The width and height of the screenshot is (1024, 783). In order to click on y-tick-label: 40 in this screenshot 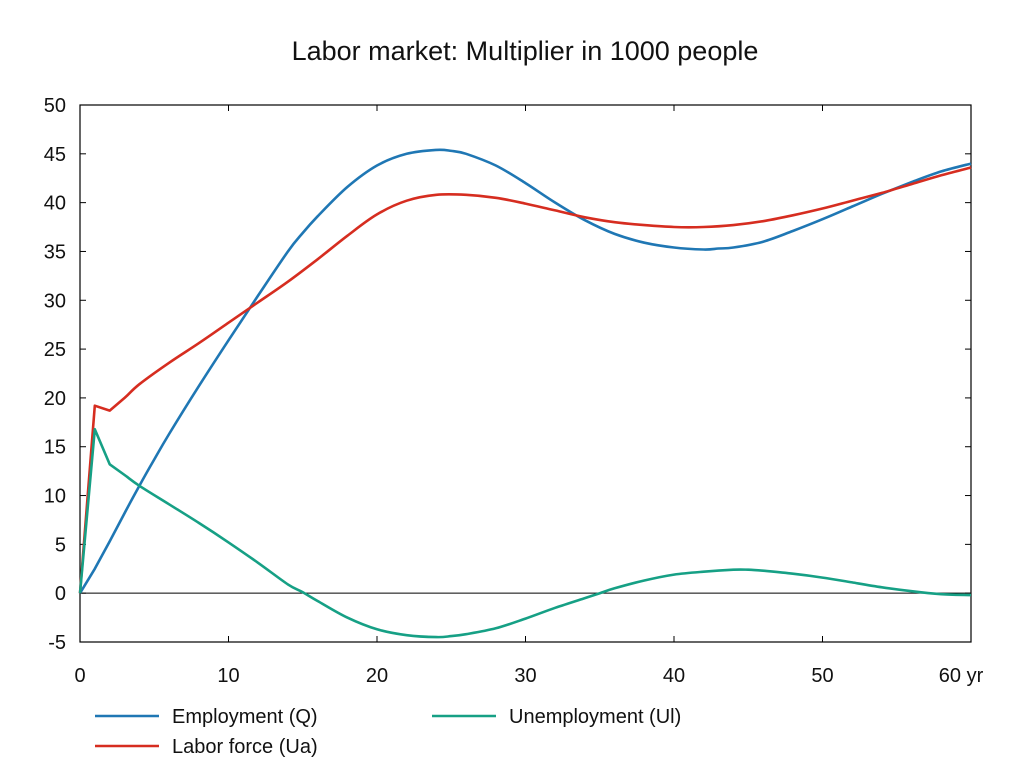, I will do `click(55, 204)`.